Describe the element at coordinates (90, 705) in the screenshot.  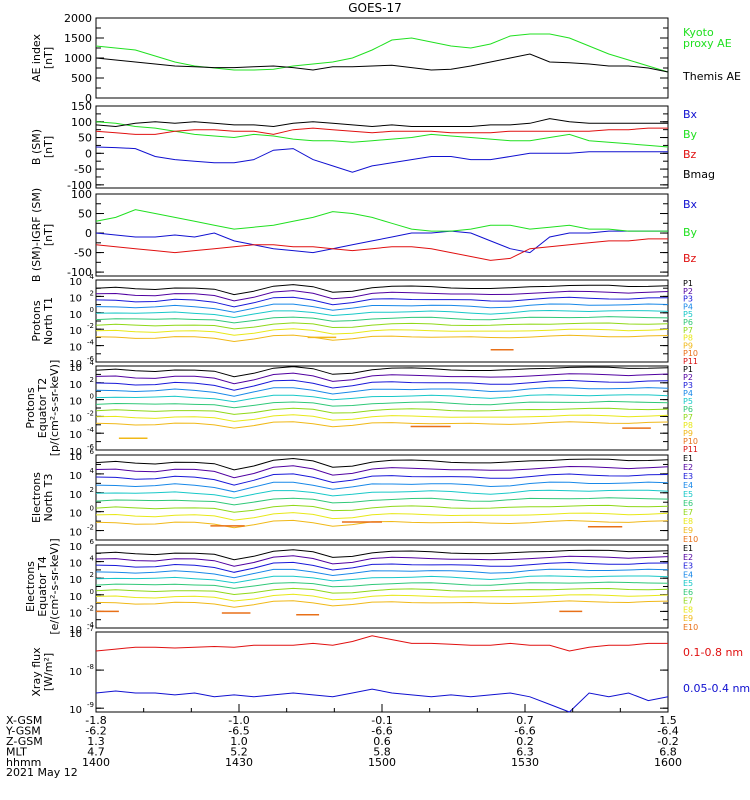
I see `y-tick-exponent: -9` at that location.